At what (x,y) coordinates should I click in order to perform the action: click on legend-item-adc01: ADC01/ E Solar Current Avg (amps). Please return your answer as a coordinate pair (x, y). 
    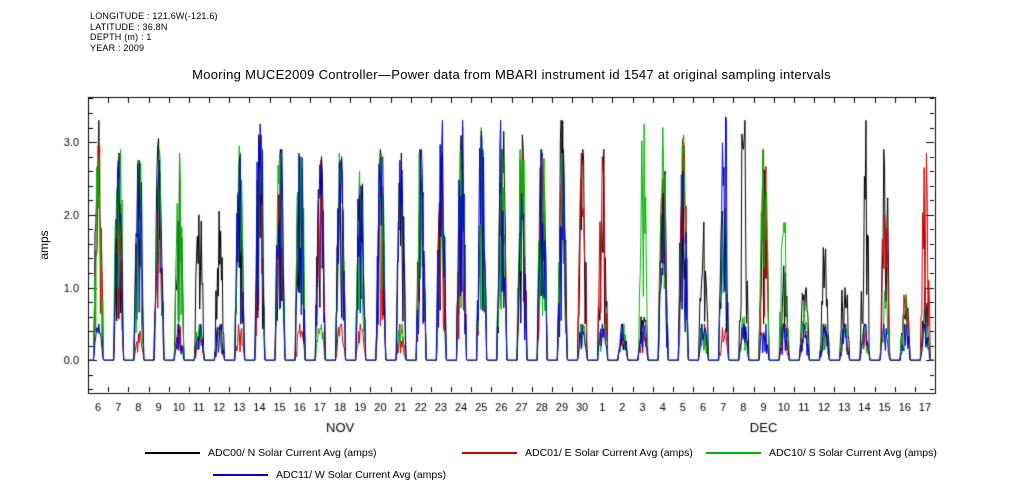
    Looking at the image, I should click on (577, 453).